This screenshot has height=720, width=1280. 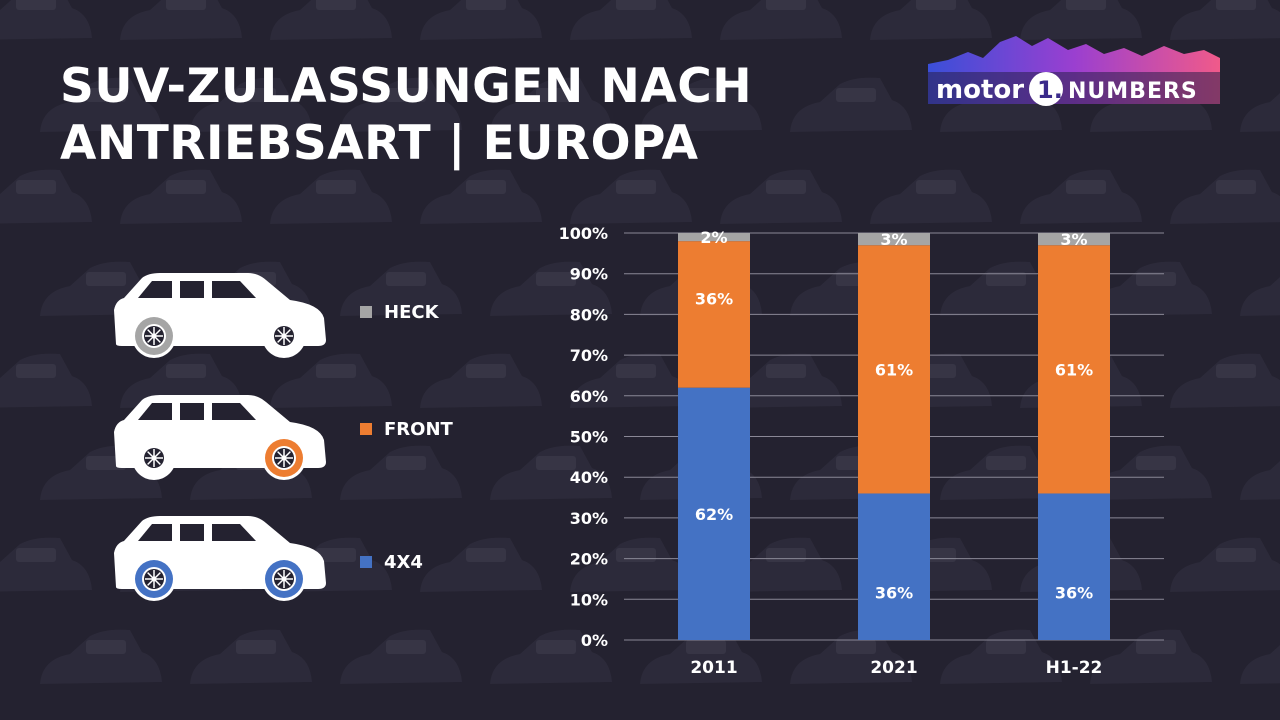 What do you see at coordinates (589, 437) in the screenshot?
I see `y-tick-label: 50%` at bounding box center [589, 437].